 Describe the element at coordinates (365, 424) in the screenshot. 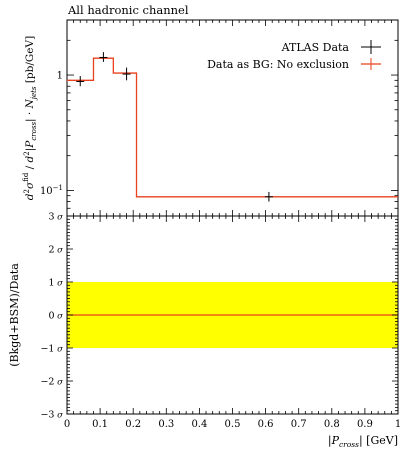

I see `x-tick-label: 0.9` at that location.